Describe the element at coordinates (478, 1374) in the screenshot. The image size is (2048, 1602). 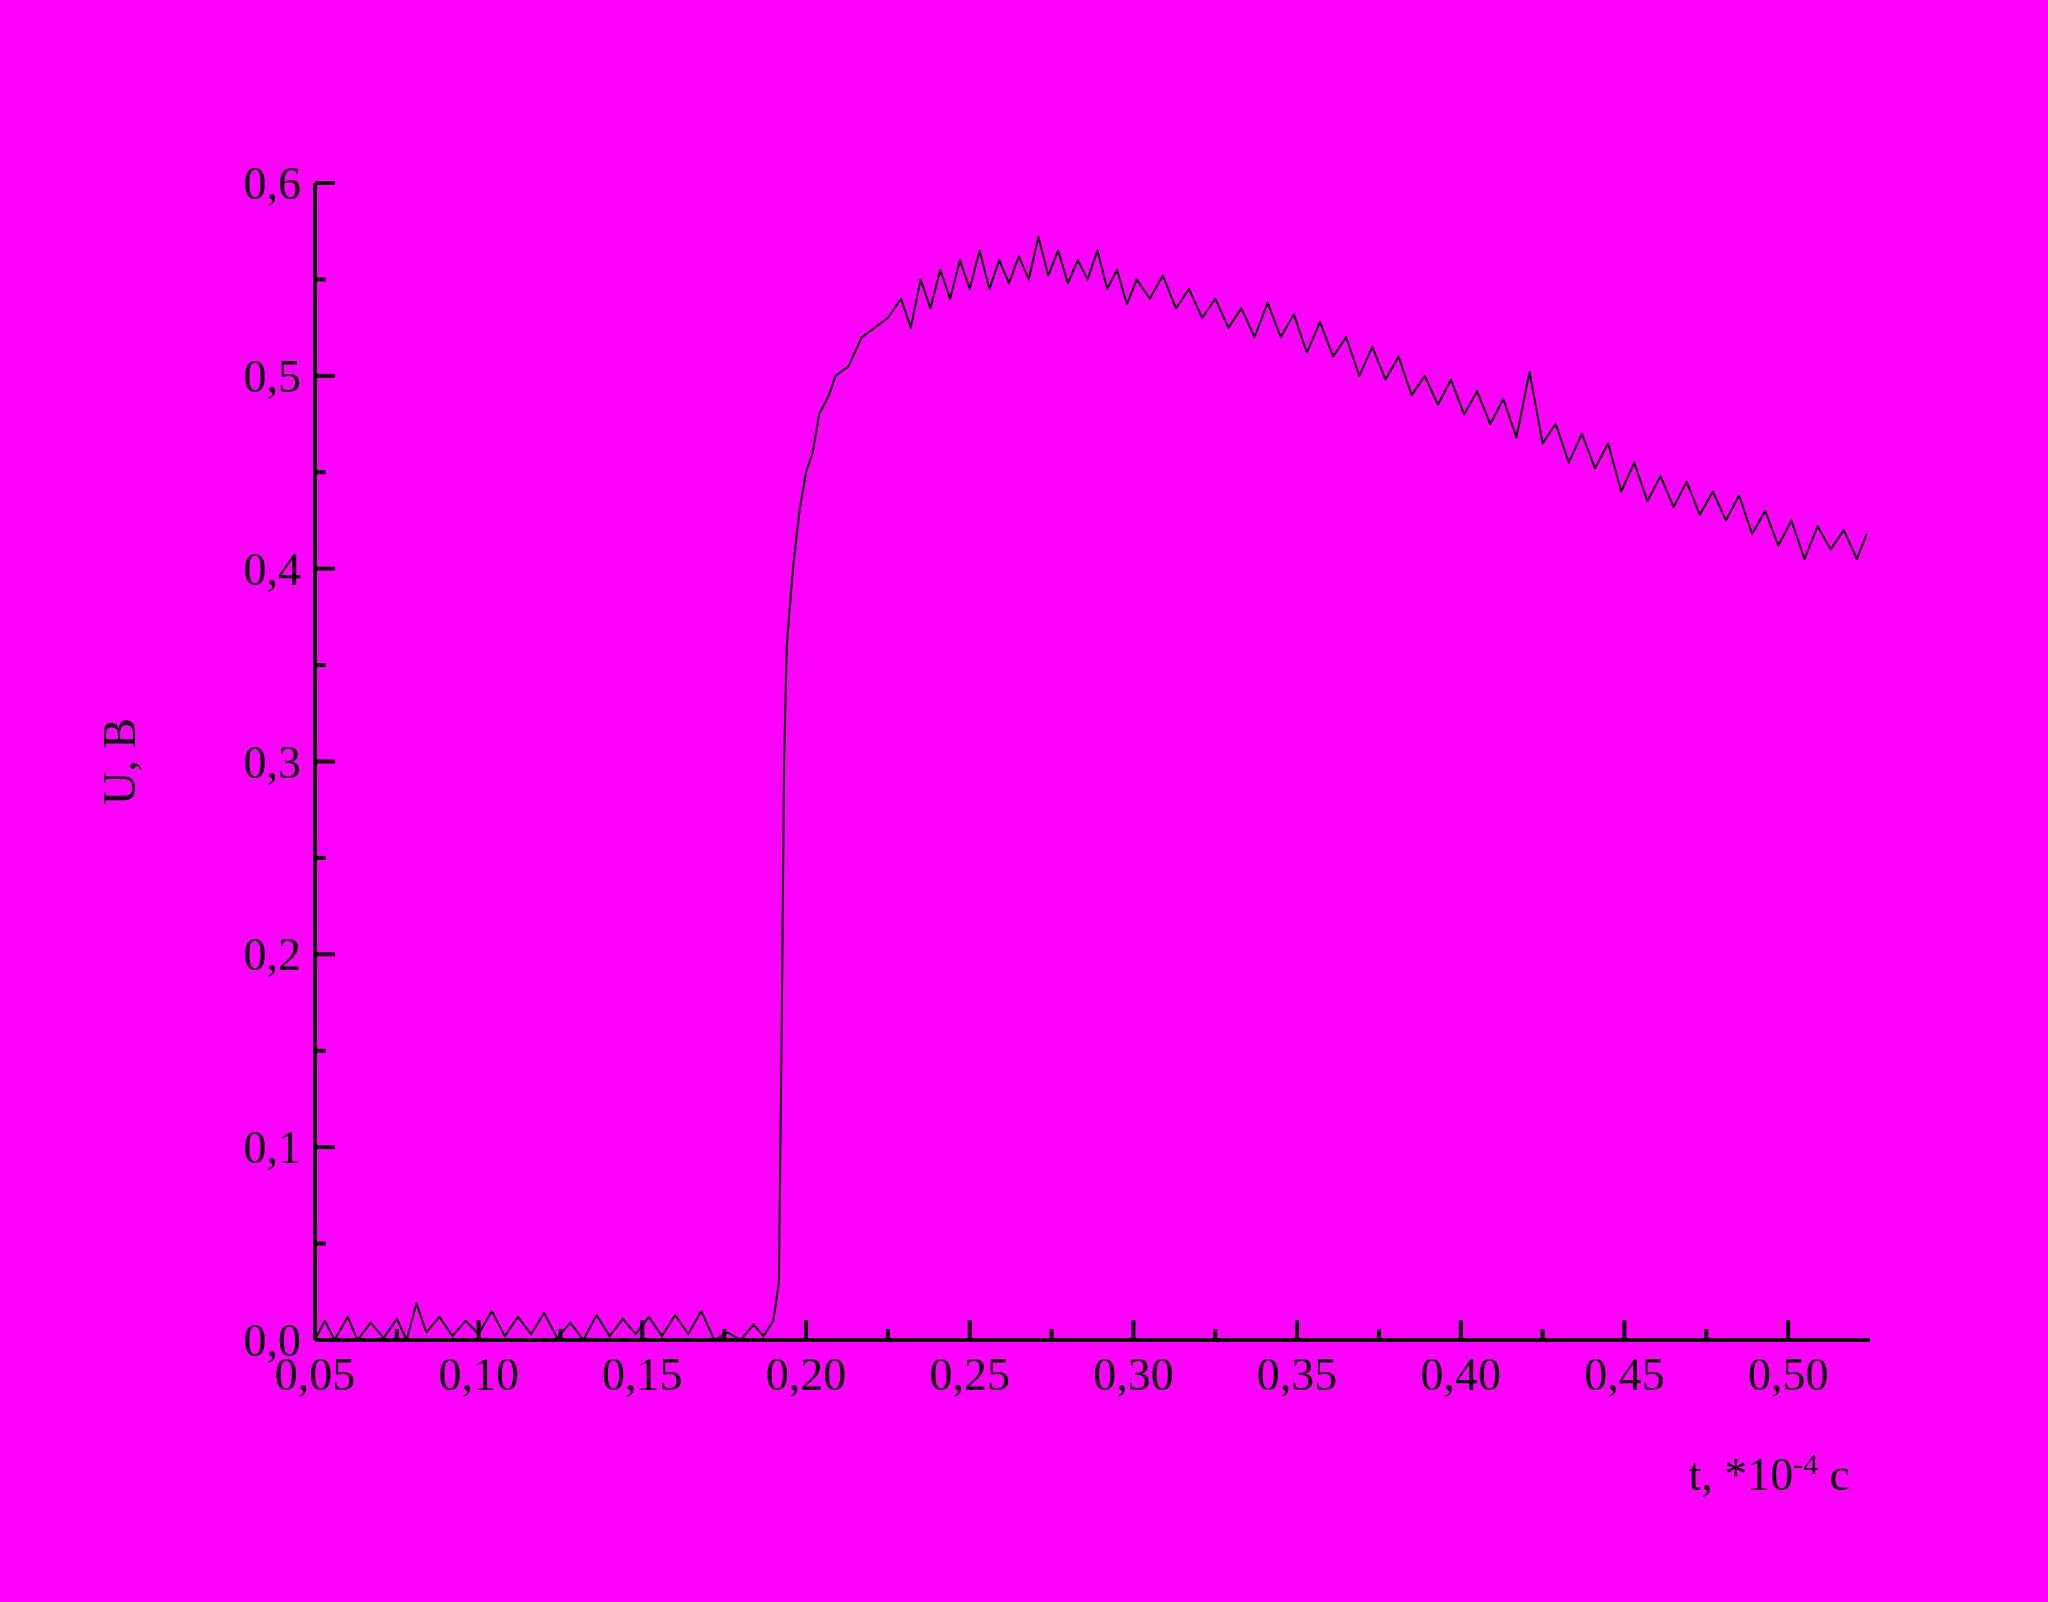
I see `x-tick-label: 0,10` at that location.